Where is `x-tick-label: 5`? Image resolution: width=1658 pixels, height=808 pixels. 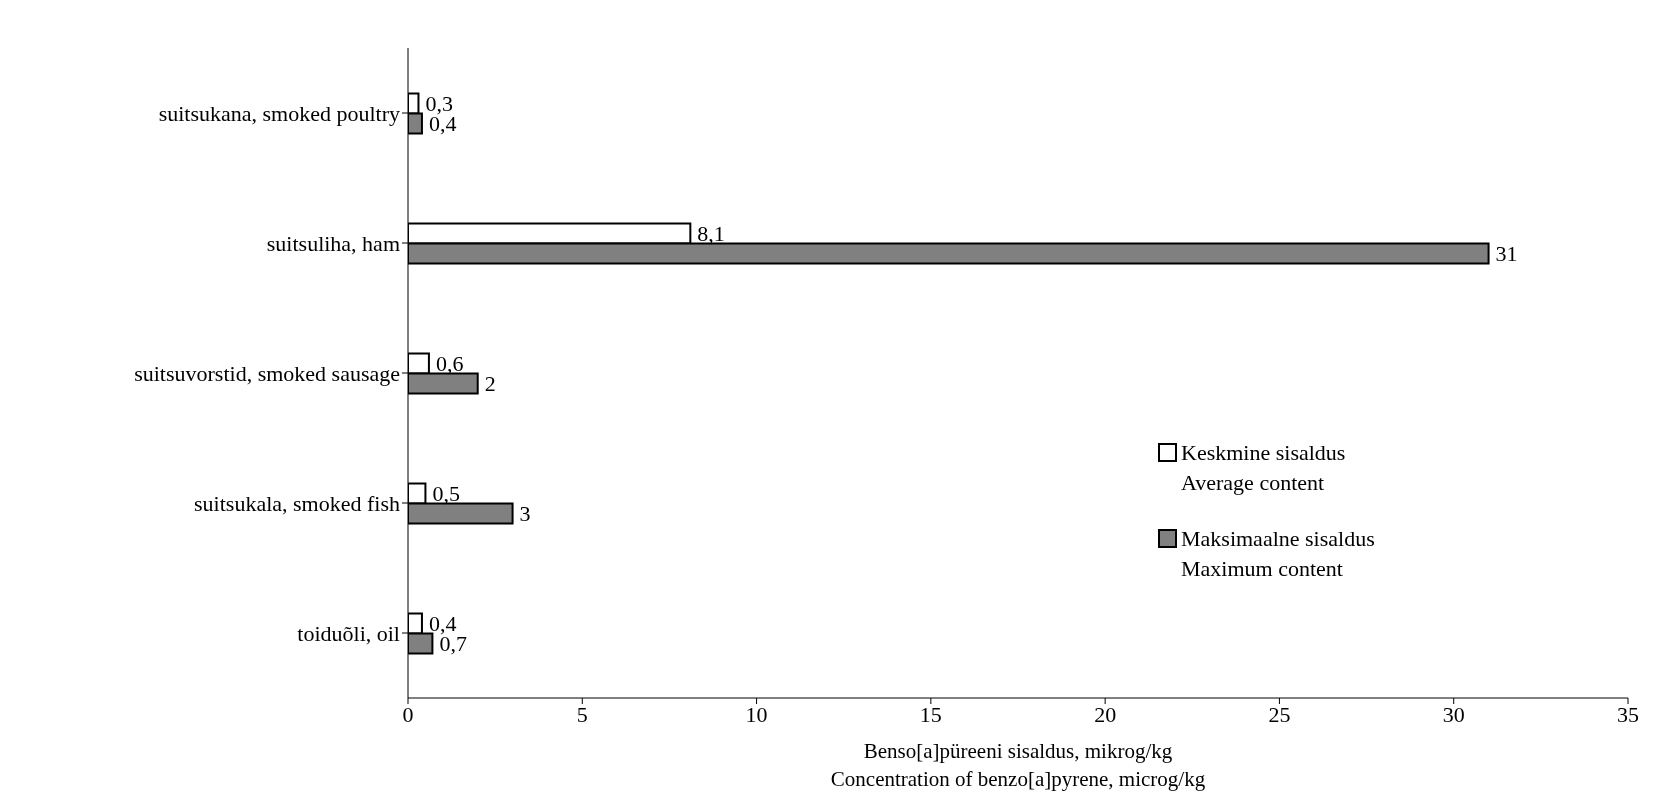 x-tick-label: 5 is located at coordinates (582, 714).